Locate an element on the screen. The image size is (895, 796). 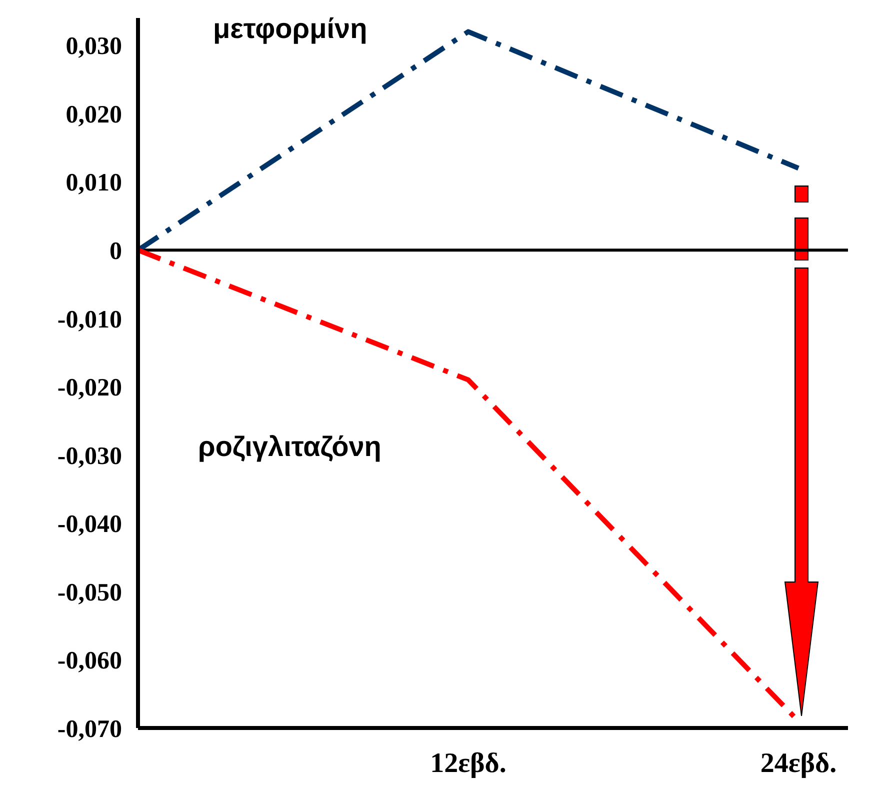
series-label: μετφορμίνη is located at coordinates (290, 28).